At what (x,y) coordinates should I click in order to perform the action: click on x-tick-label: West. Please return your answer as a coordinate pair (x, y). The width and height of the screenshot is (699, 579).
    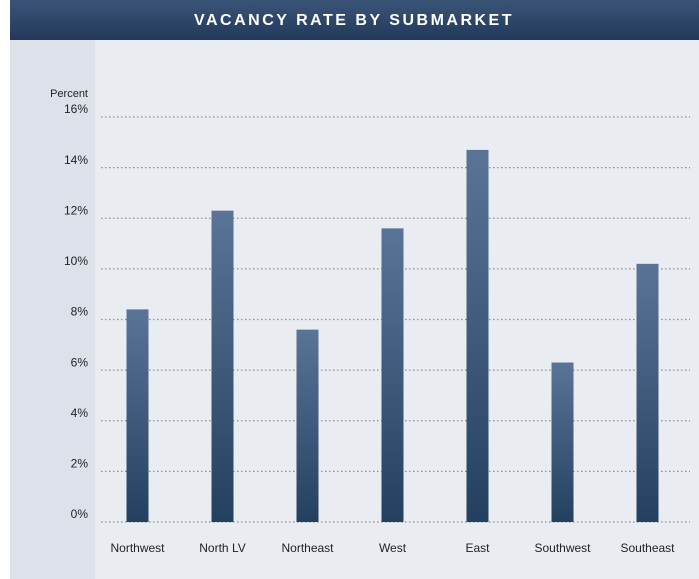
    Looking at the image, I should click on (393, 548).